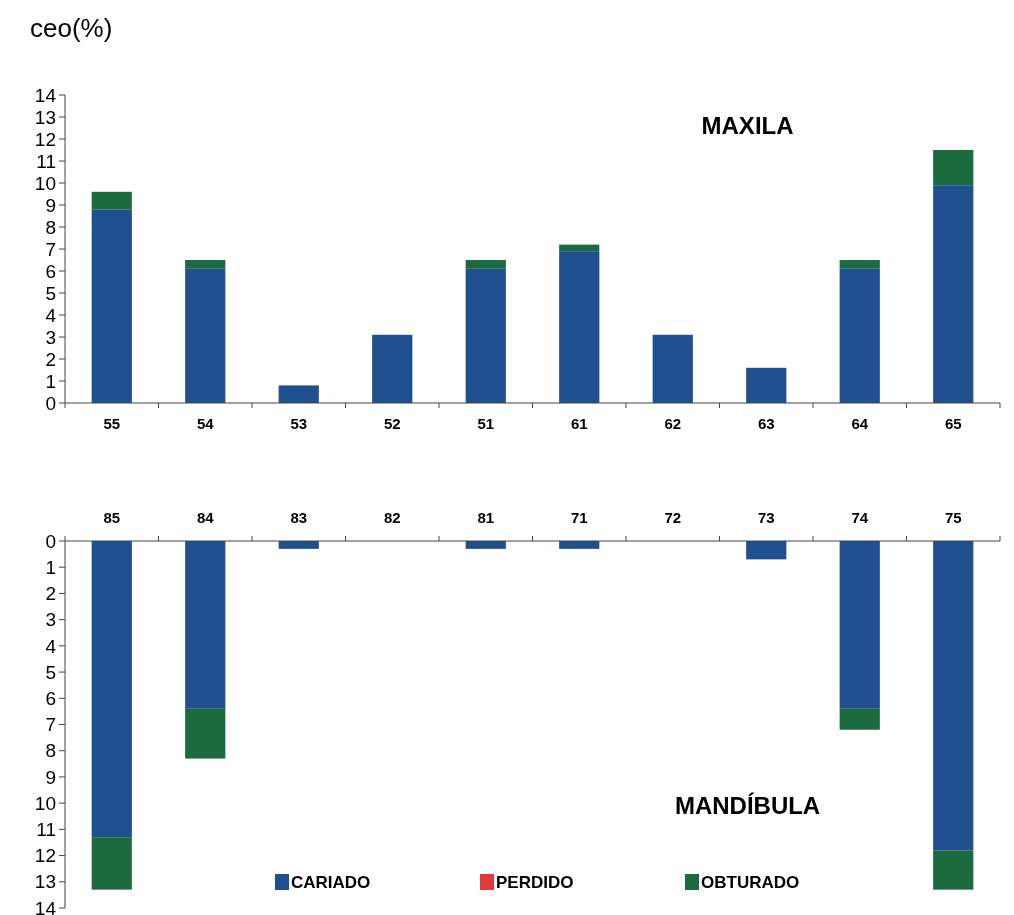 This screenshot has height=915, width=1014. What do you see at coordinates (750, 882) in the screenshot?
I see `legend-label: OBTURADO` at bounding box center [750, 882].